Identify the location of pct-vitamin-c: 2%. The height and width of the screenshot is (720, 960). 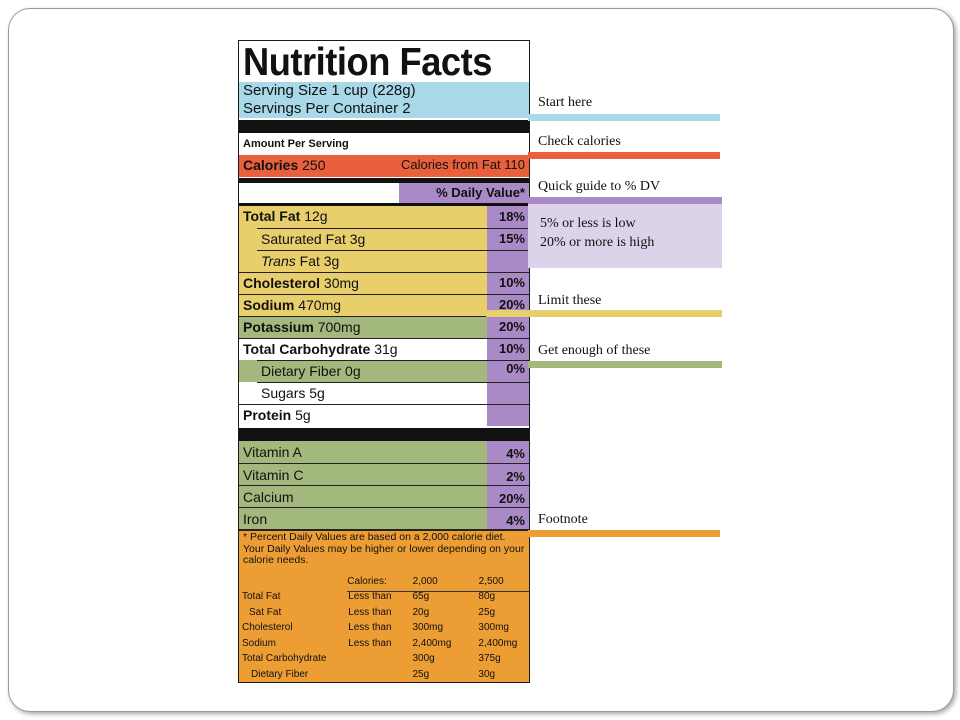
(515, 476).